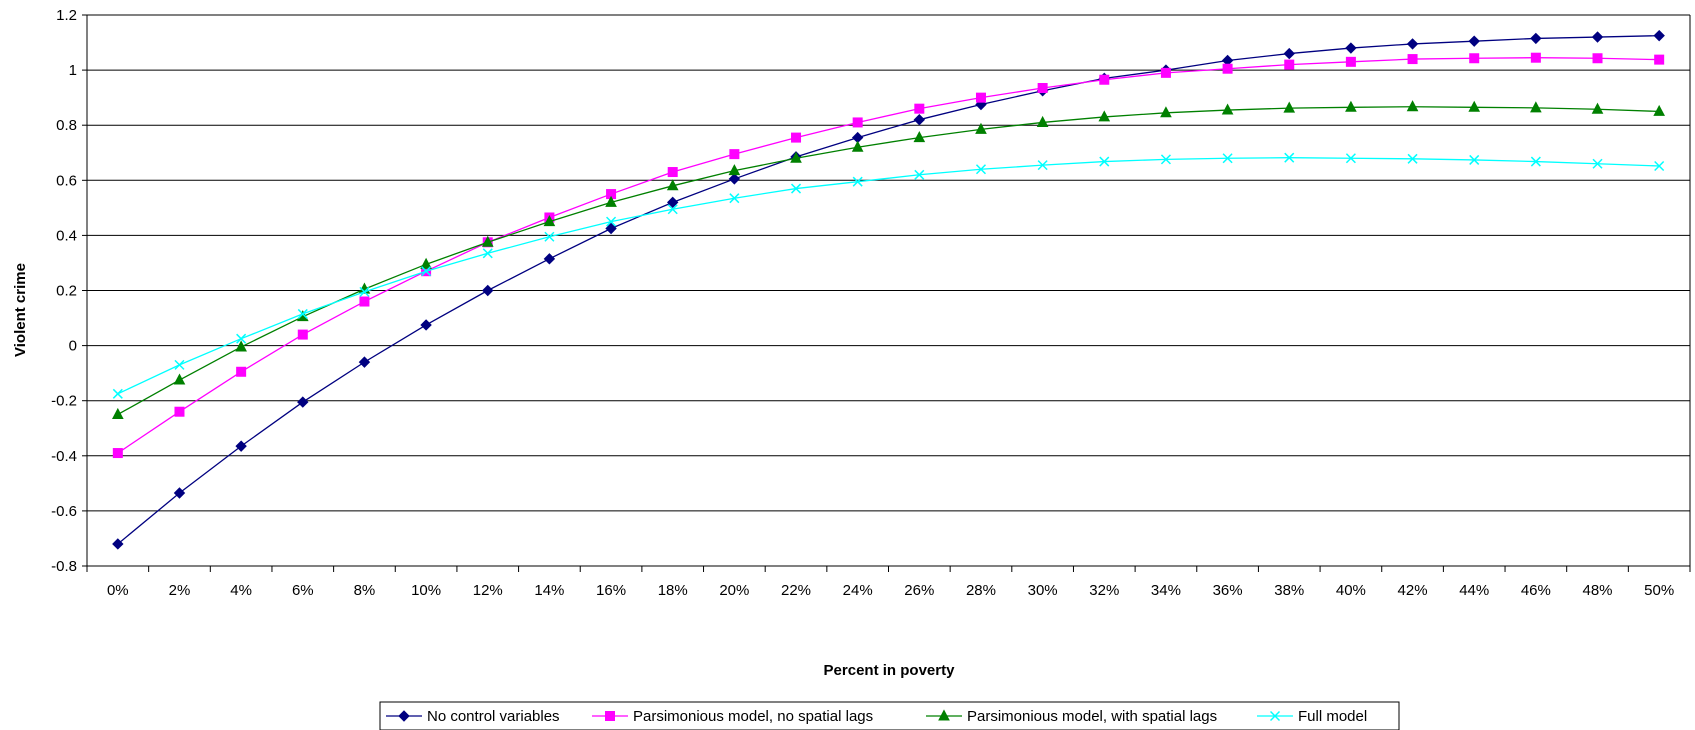  What do you see at coordinates (1332, 716) in the screenshot?
I see `legend-label: Full model` at bounding box center [1332, 716].